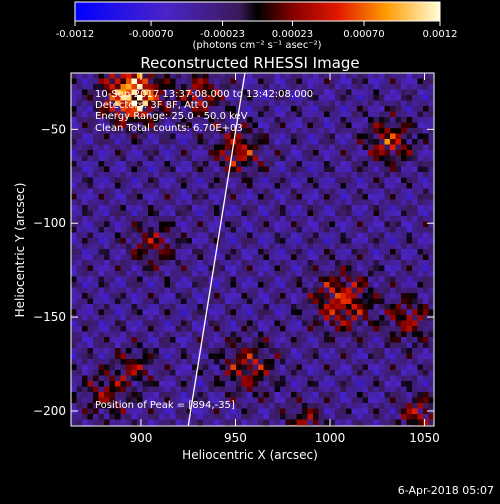 This screenshot has width=500, height=504. What do you see at coordinates (141, 438) in the screenshot?
I see `x-tick-label: 900` at bounding box center [141, 438].